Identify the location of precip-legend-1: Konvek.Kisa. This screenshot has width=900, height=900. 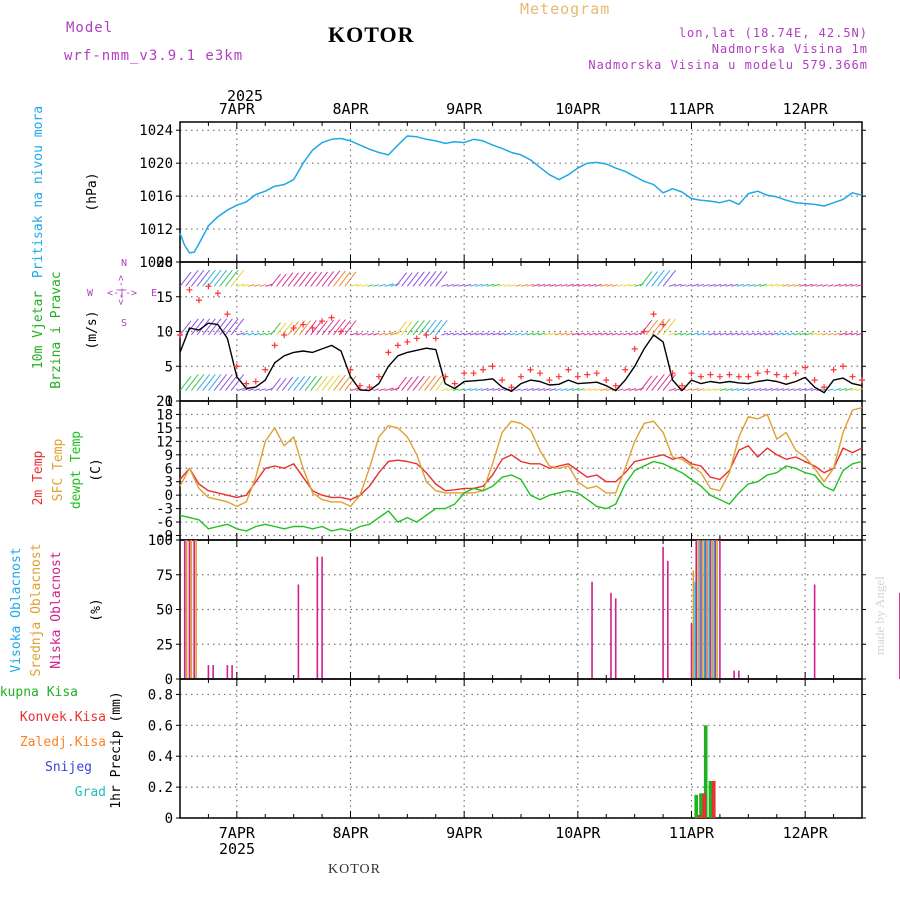
(63, 717).